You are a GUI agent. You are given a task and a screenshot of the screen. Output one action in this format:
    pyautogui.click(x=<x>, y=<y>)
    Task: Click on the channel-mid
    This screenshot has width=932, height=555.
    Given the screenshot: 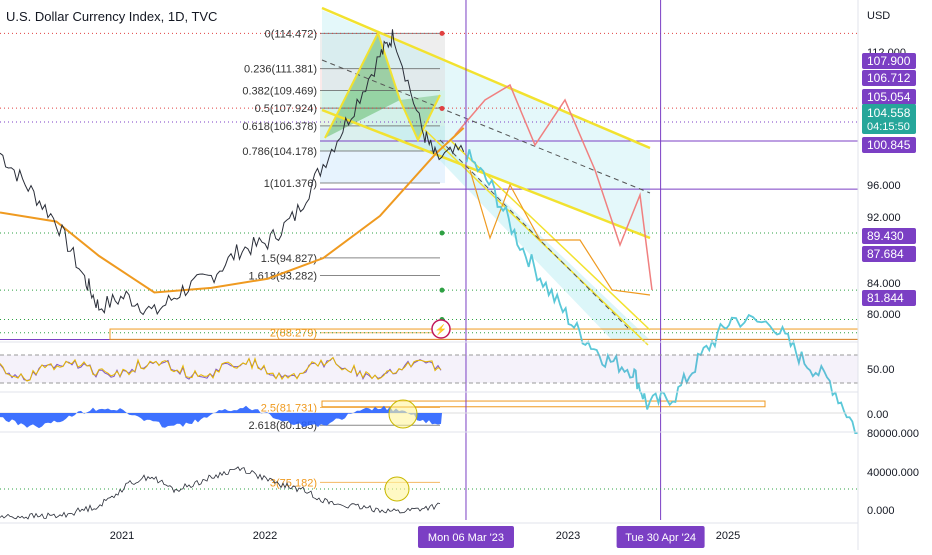 What is the action you would take?
    pyautogui.click(x=486, y=126)
    